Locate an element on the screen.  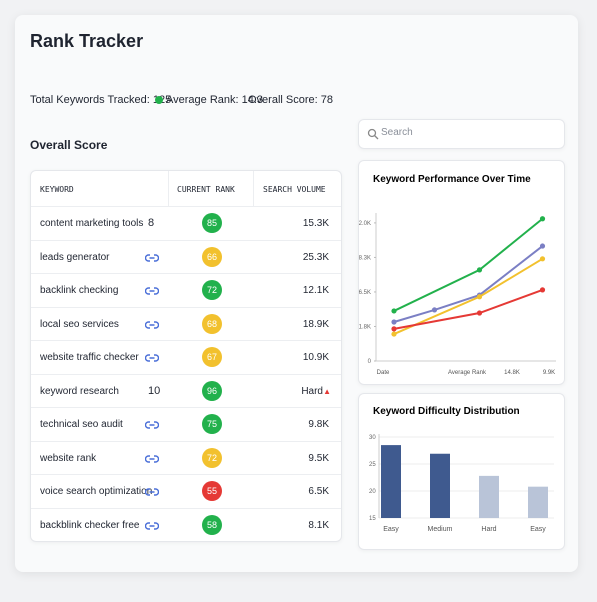
table-row: local seo services 68 18.9K is located at coordinates (186, 323).